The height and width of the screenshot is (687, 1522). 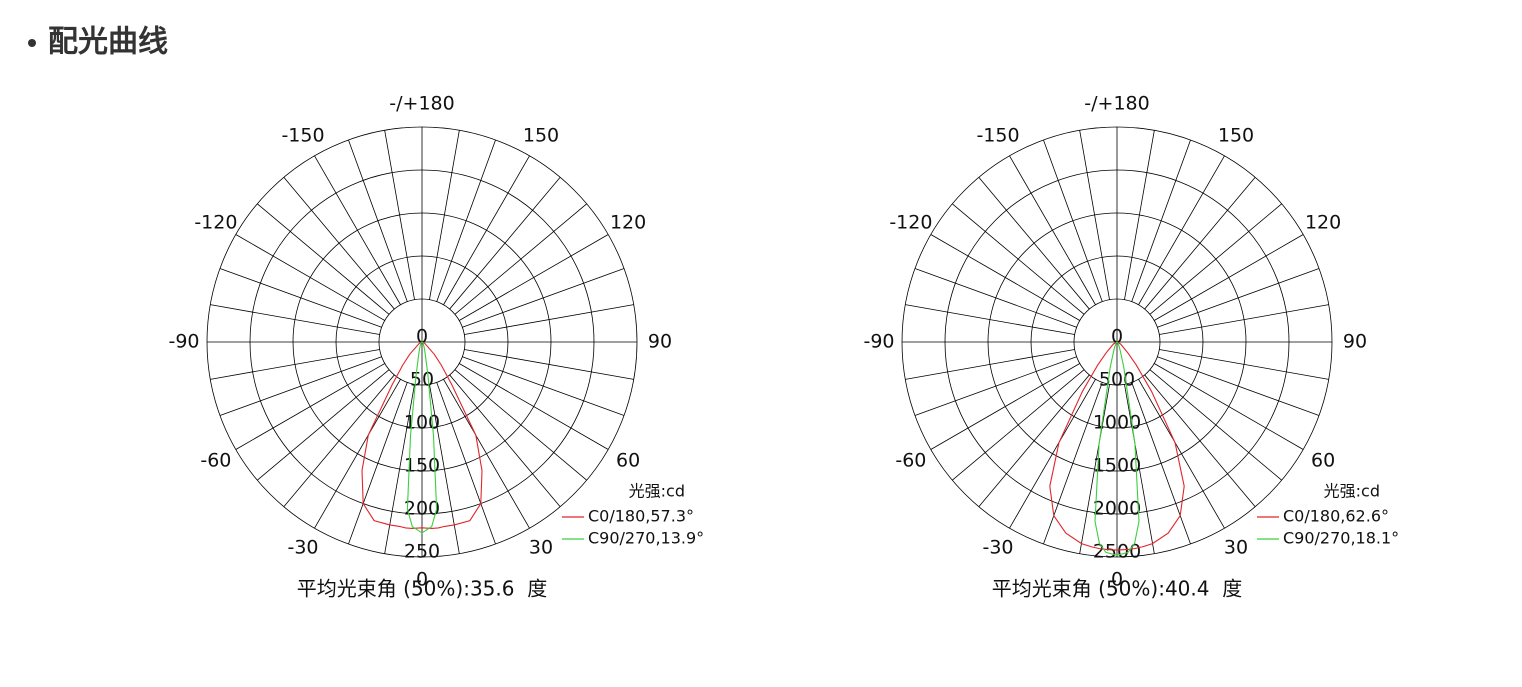 What do you see at coordinates (646, 538) in the screenshot?
I see `legend-label: C90/270,13.9°` at bounding box center [646, 538].